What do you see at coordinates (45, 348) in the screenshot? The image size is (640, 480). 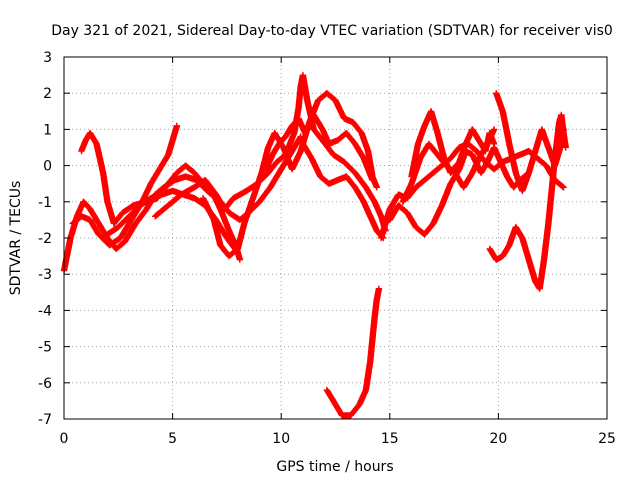 I see `y-tick-label: -5` at bounding box center [45, 348].